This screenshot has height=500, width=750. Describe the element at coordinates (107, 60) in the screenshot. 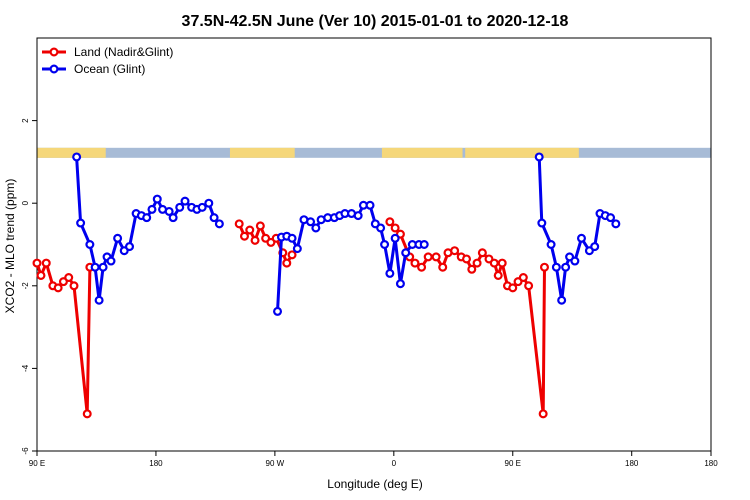

I see `legend: Land (Nadir&Glint) Ocean (Glint)` at that location.